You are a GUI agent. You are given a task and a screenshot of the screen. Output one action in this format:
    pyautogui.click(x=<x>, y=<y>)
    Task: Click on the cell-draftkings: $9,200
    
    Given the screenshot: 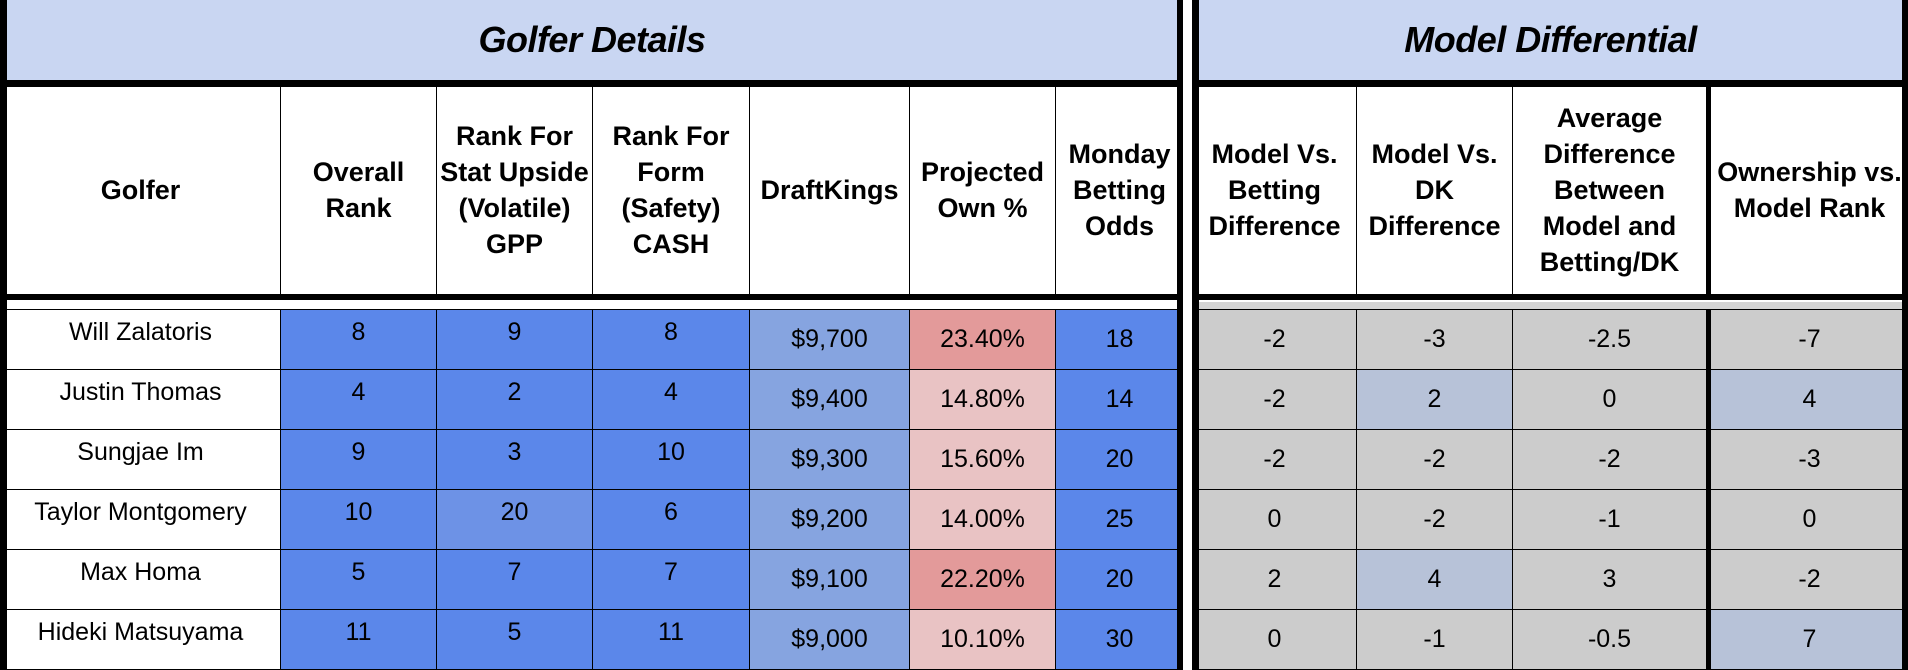 What is the action you would take?
    pyautogui.click(x=829, y=519)
    